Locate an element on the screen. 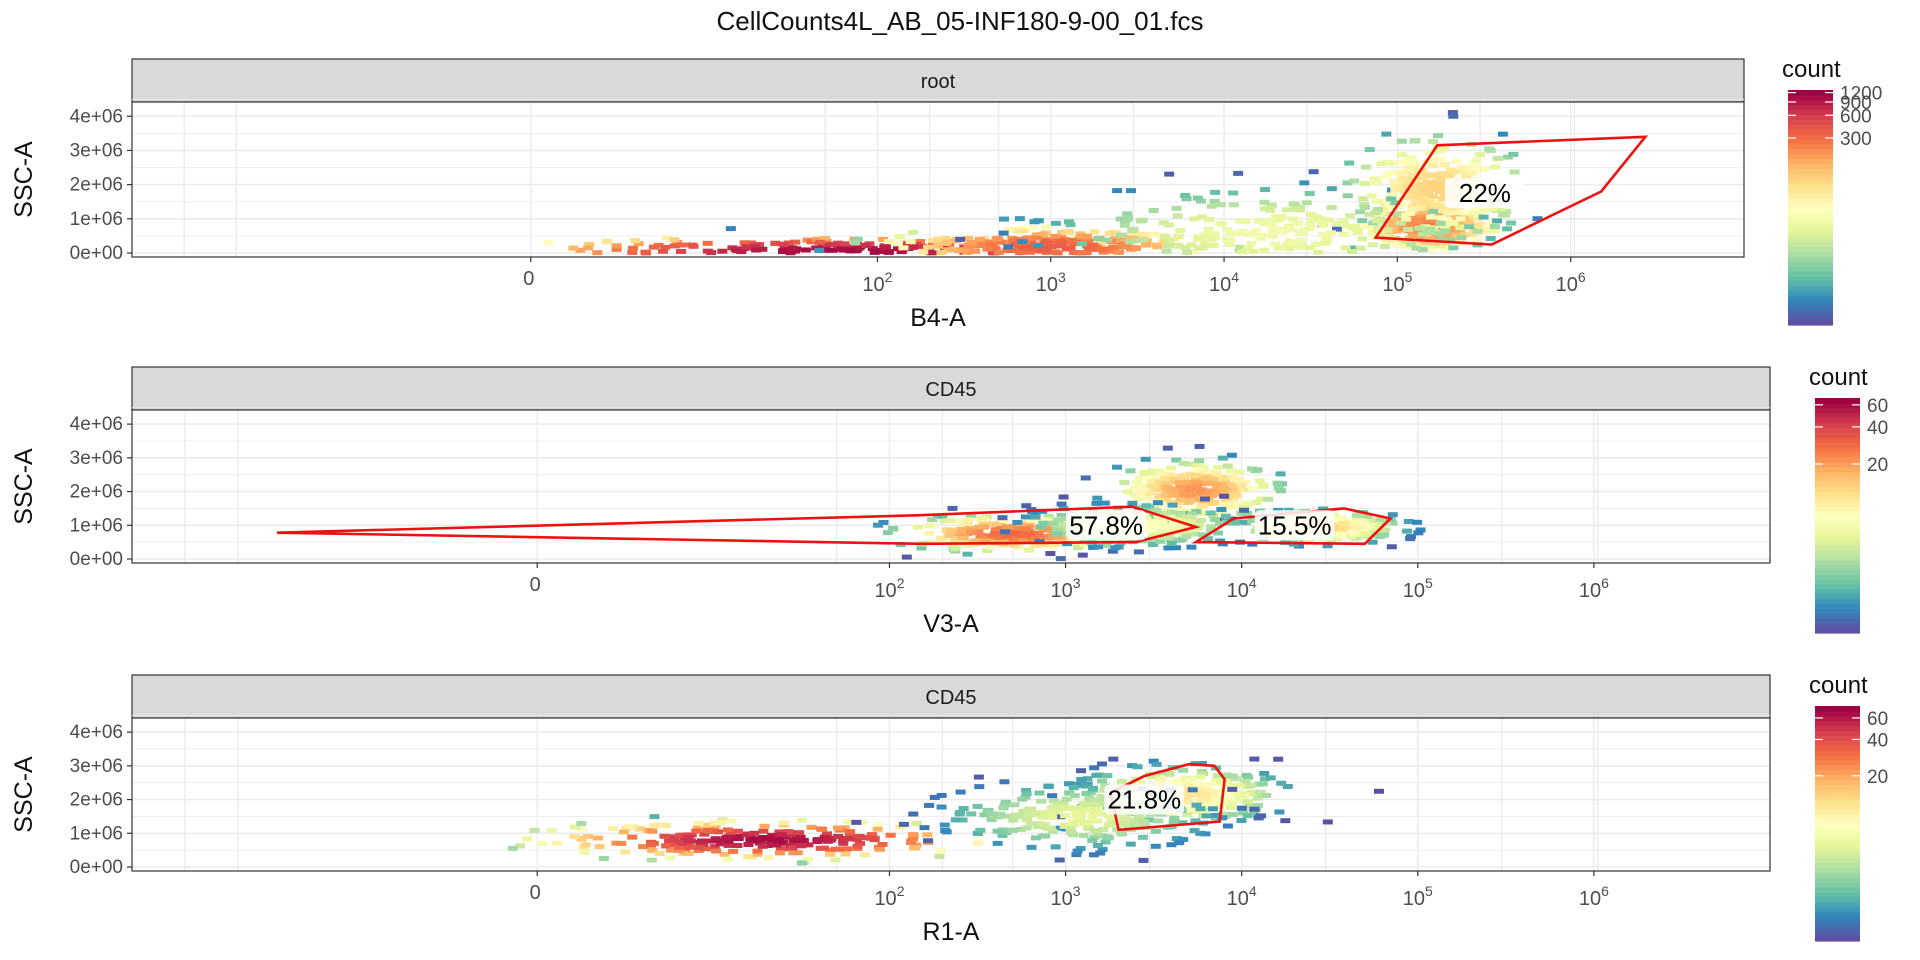 The width and height of the screenshot is (1920, 960). x-axis-label: R1-A is located at coordinates (951, 932).